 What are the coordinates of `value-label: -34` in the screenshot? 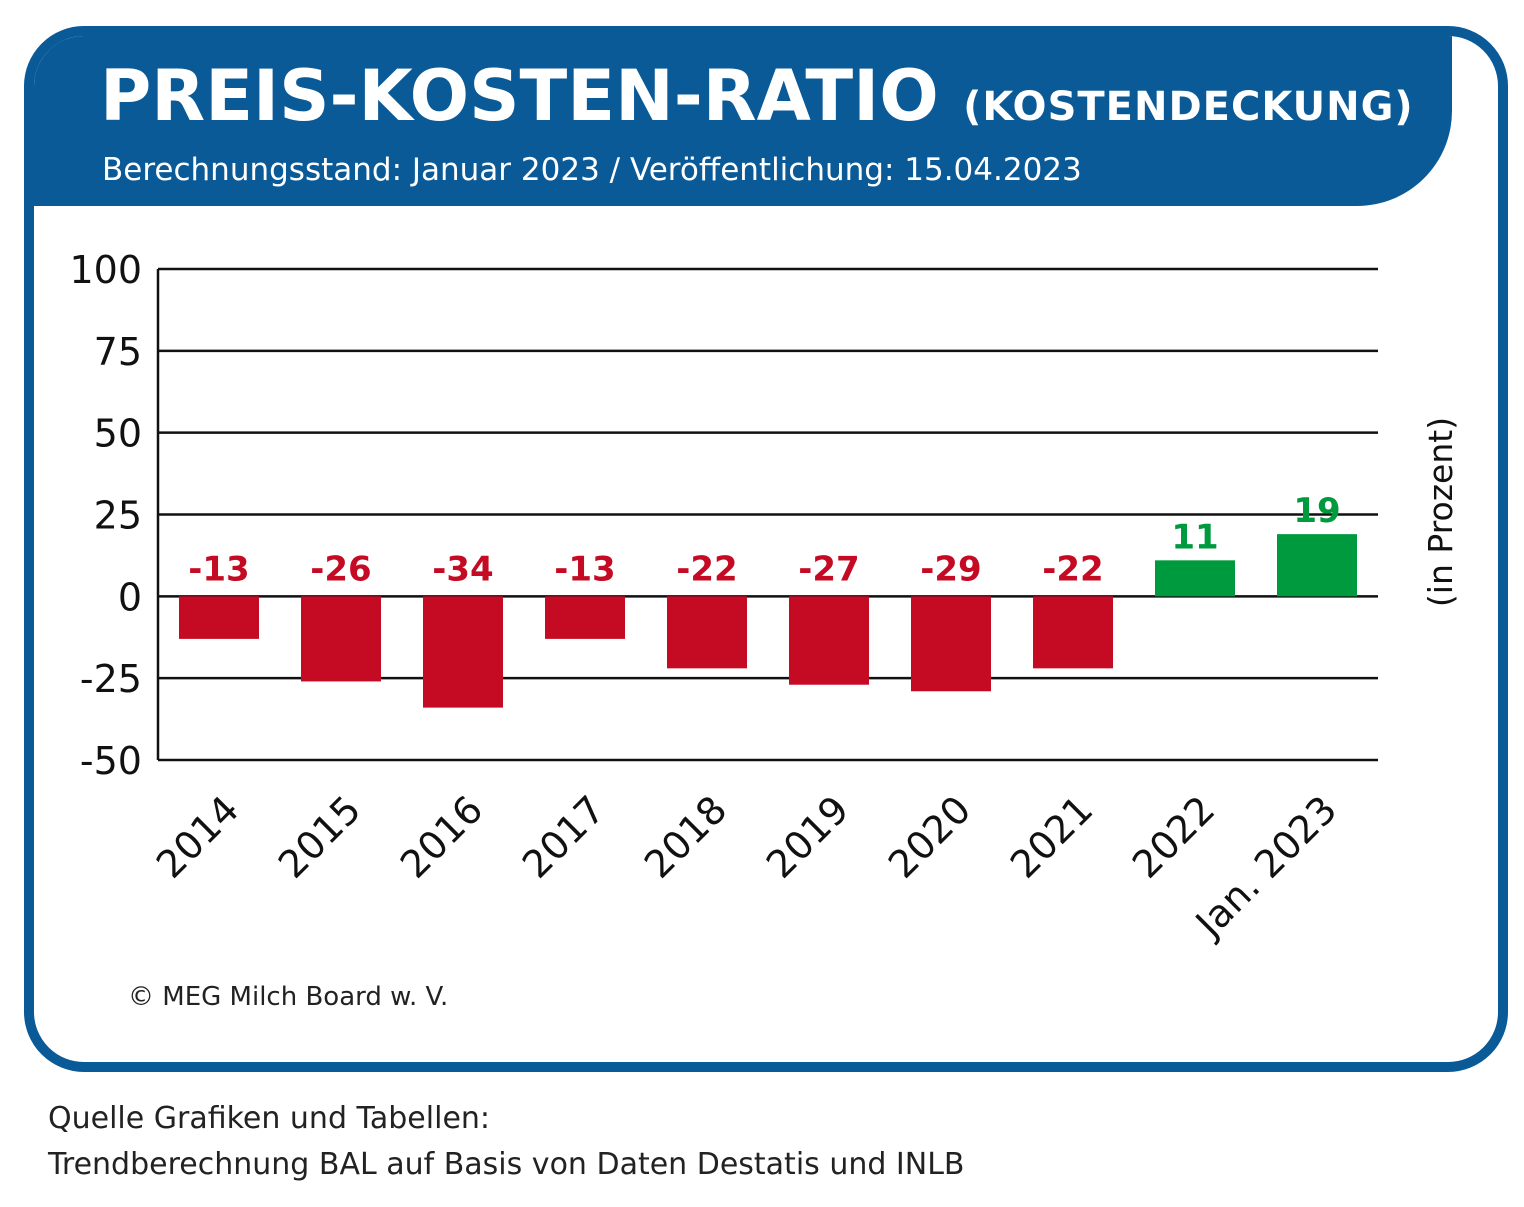 It's located at (462, 569).